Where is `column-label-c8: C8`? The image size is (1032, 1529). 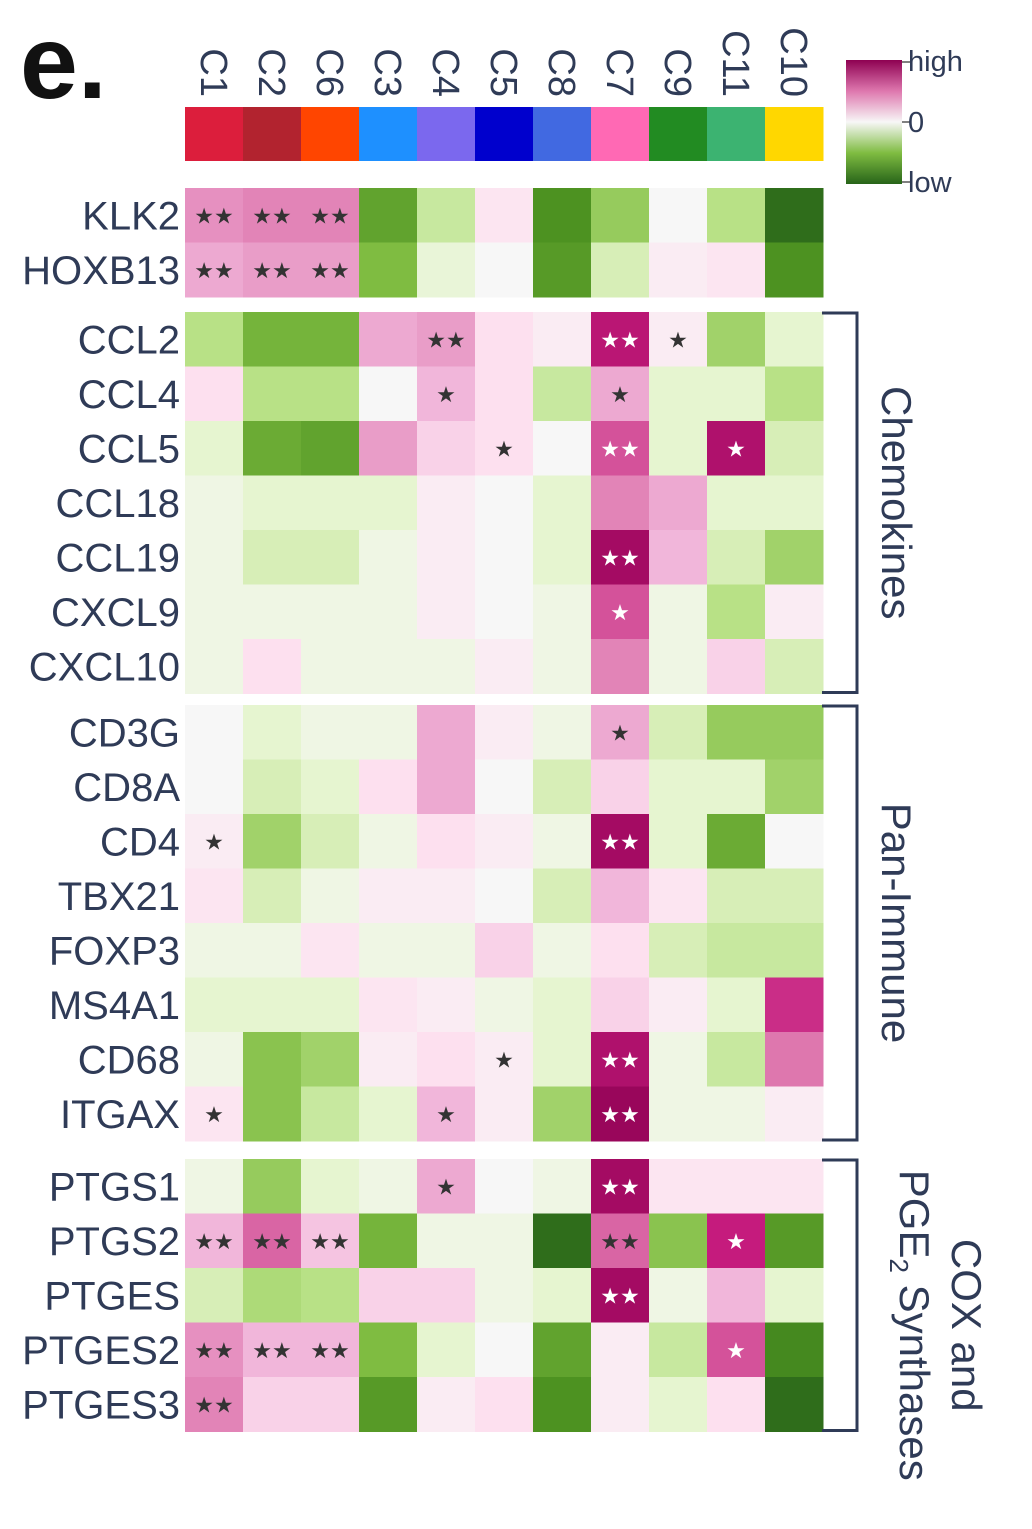 column-label-c8: C8 is located at coordinates (561, 72).